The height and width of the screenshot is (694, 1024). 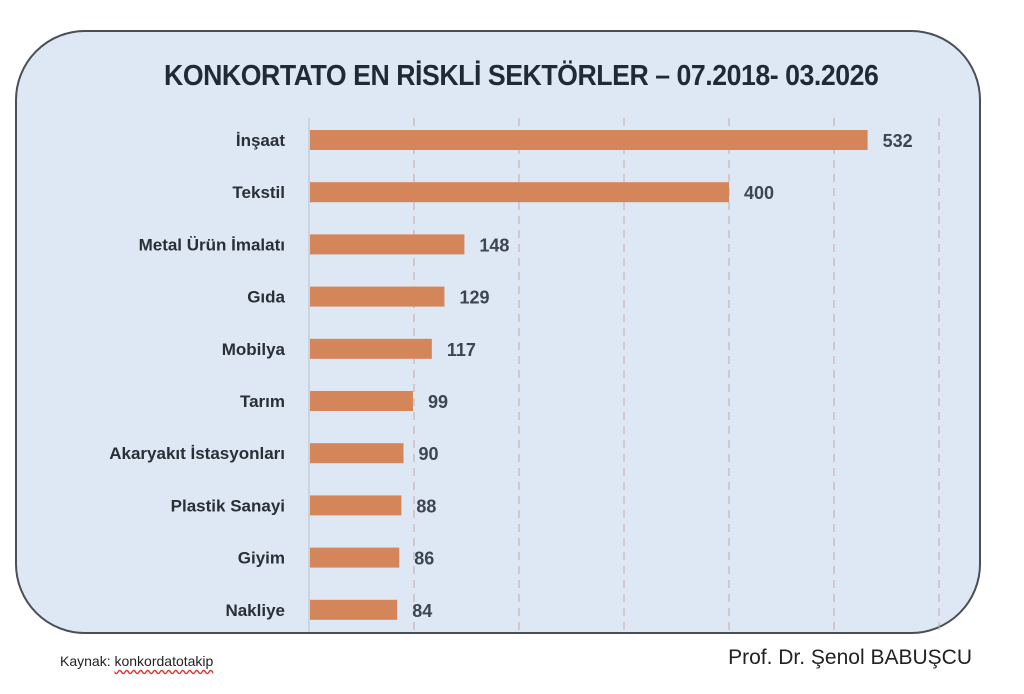 What do you see at coordinates (429, 454) in the screenshot?
I see `data-label: 90` at bounding box center [429, 454].